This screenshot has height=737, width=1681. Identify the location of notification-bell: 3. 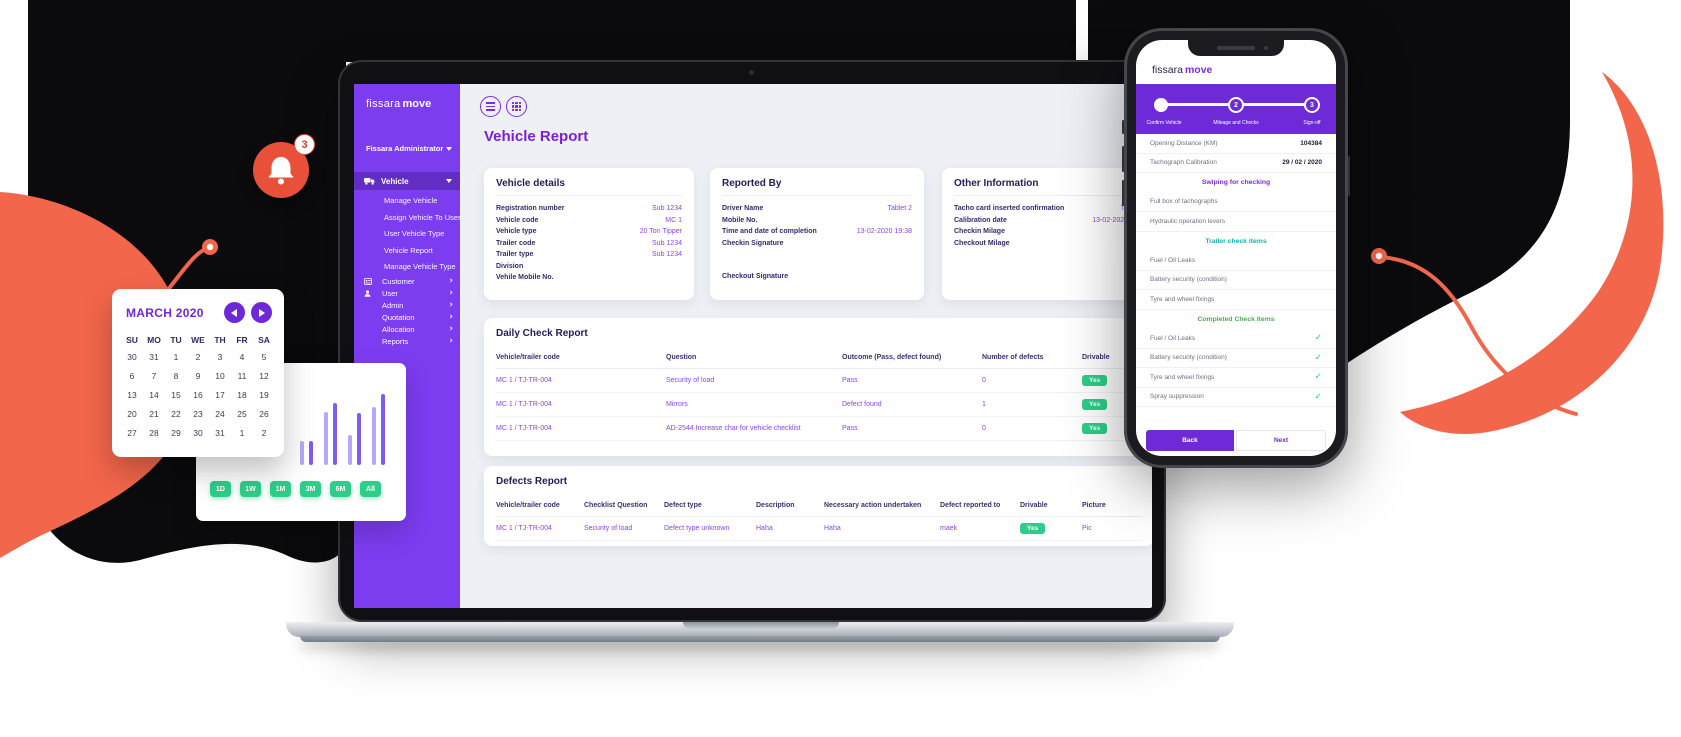
(284, 166).